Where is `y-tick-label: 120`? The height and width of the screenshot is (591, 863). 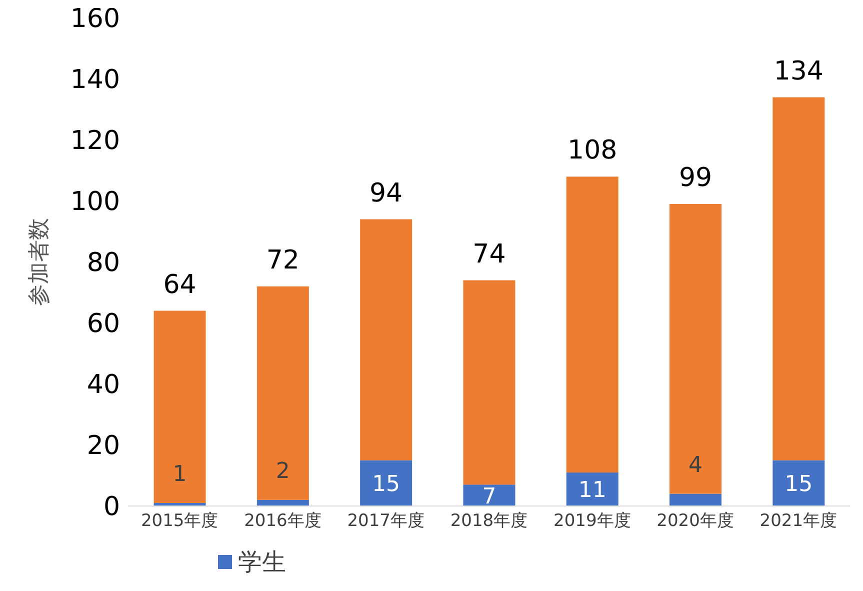 y-tick-label: 120 is located at coordinates (95, 141).